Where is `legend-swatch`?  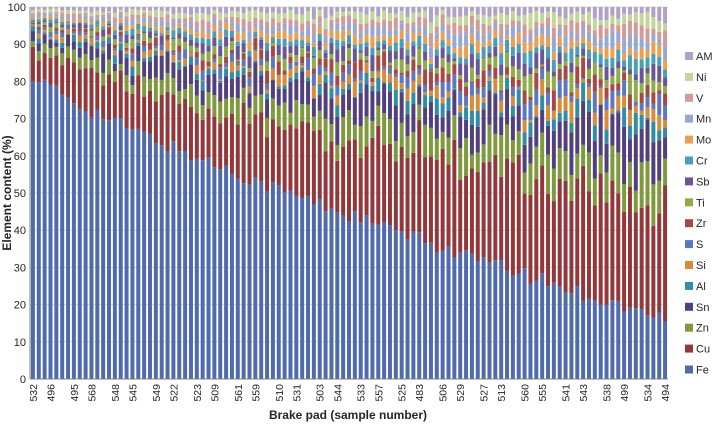 legend-swatch is located at coordinates (689, 370).